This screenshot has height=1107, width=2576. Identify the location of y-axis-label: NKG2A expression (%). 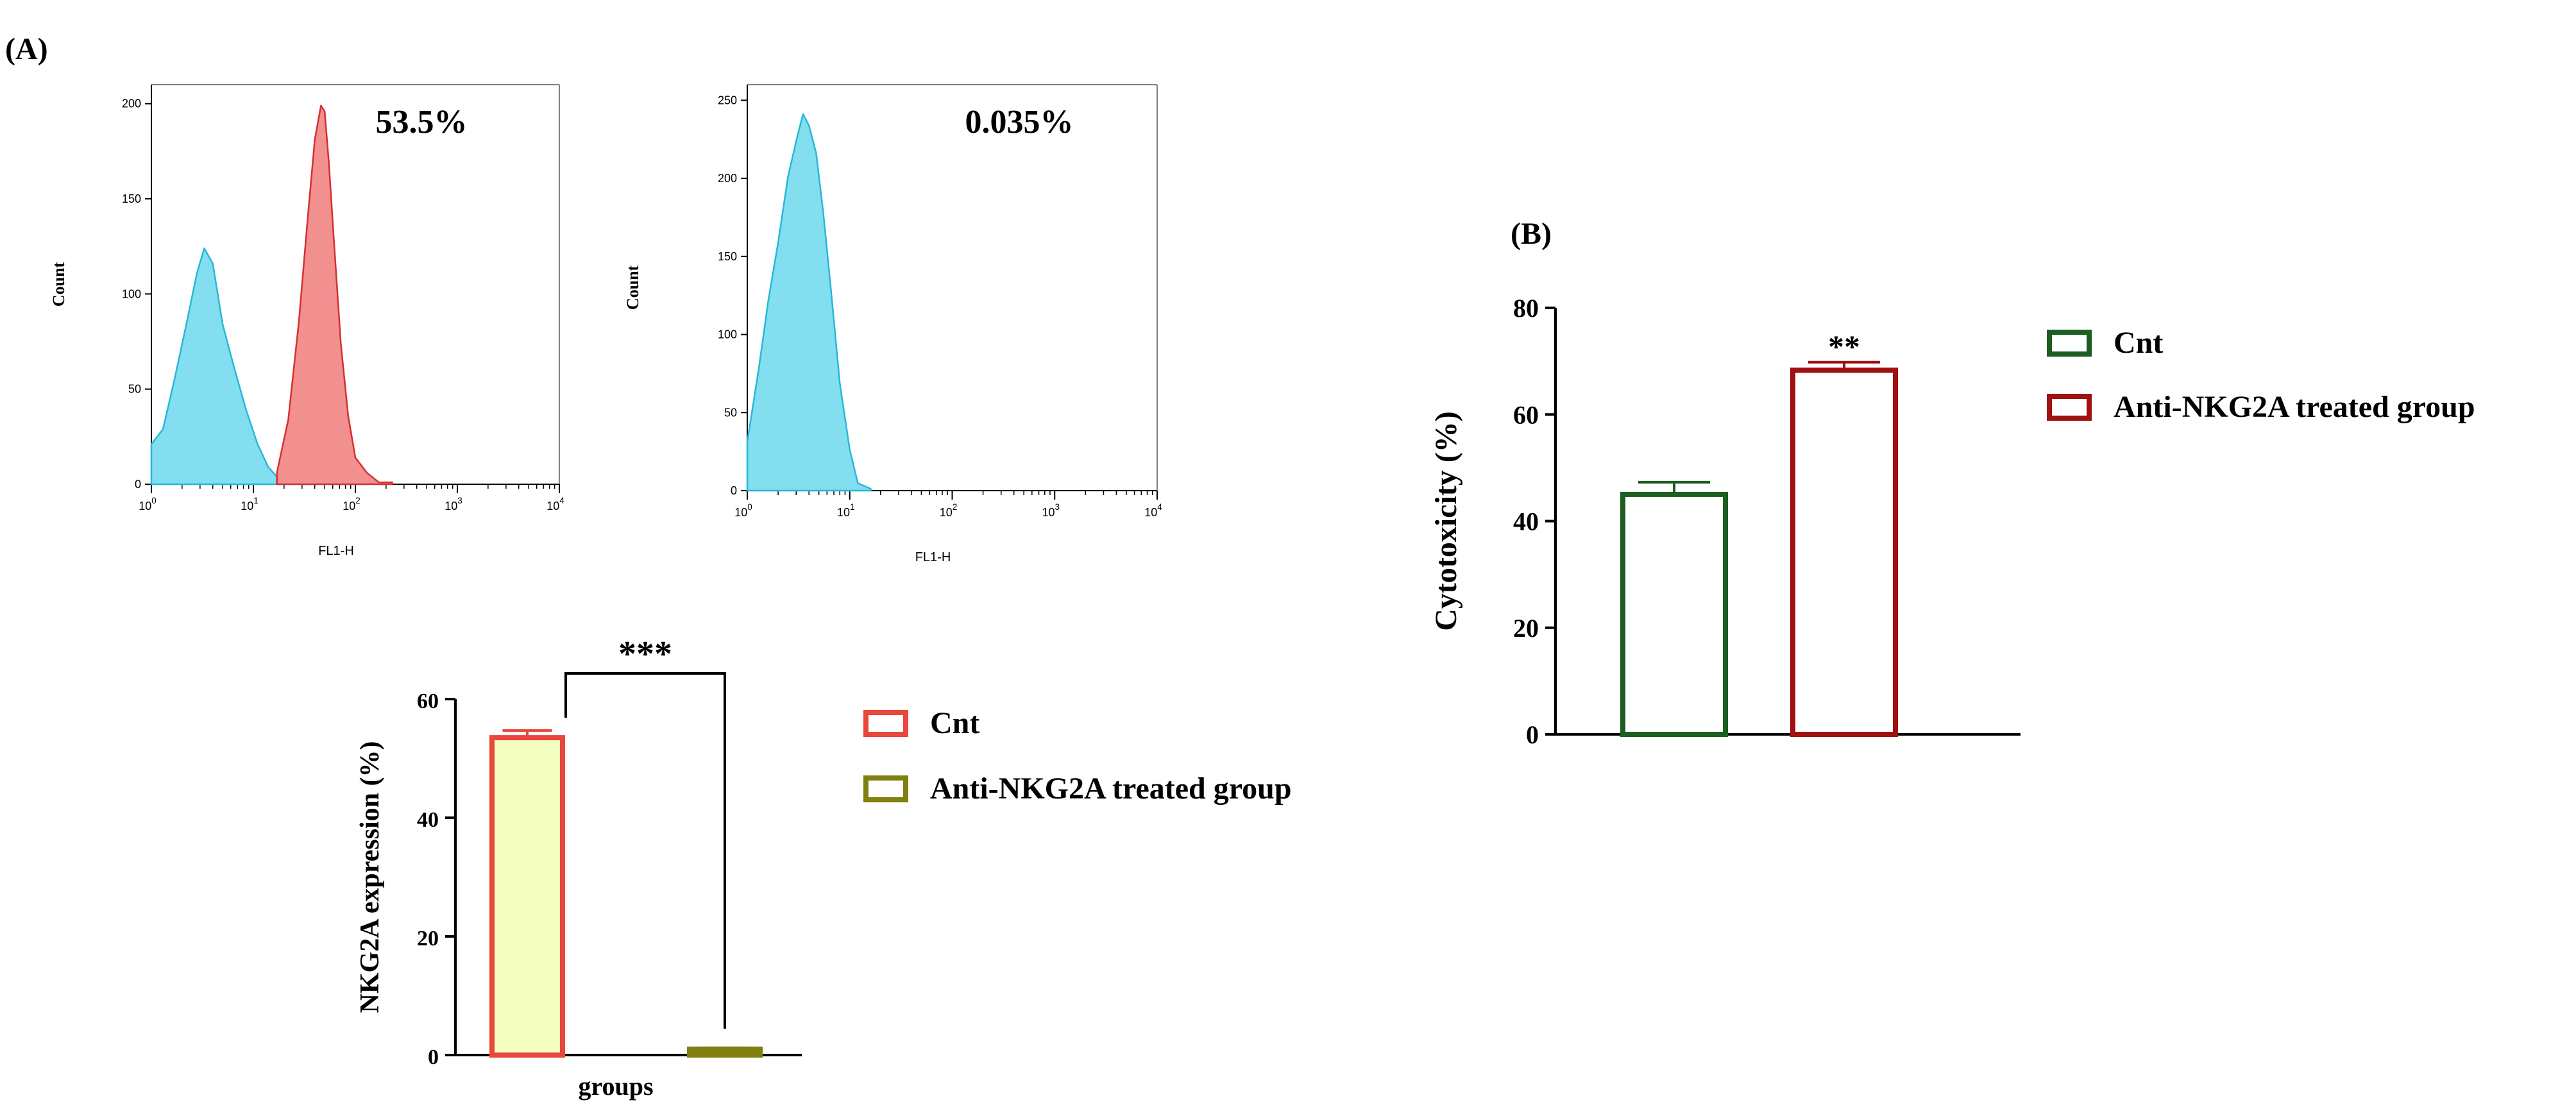
(370, 877).